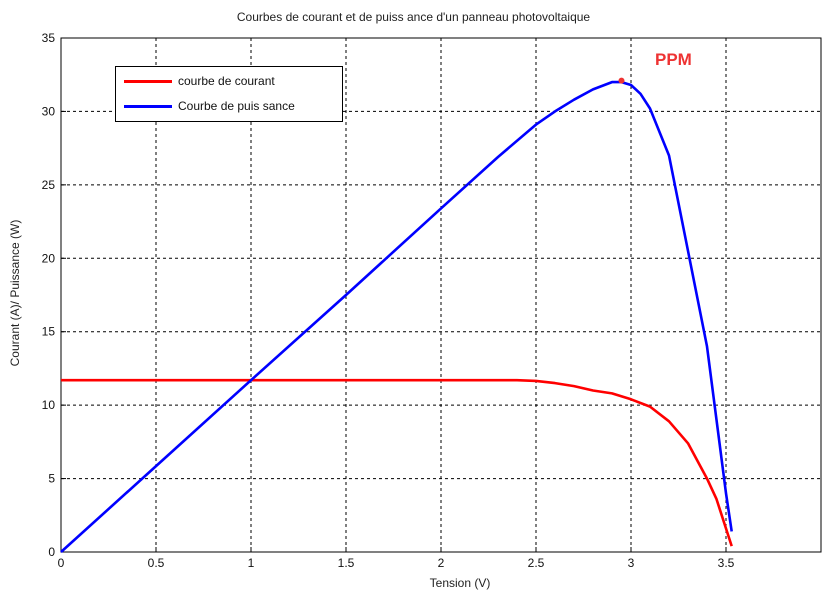 This screenshot has height=598, width=827. Describe the element at coordinates (49, 111) in the screenshot. I see `y-tick-label: 30` at that location.